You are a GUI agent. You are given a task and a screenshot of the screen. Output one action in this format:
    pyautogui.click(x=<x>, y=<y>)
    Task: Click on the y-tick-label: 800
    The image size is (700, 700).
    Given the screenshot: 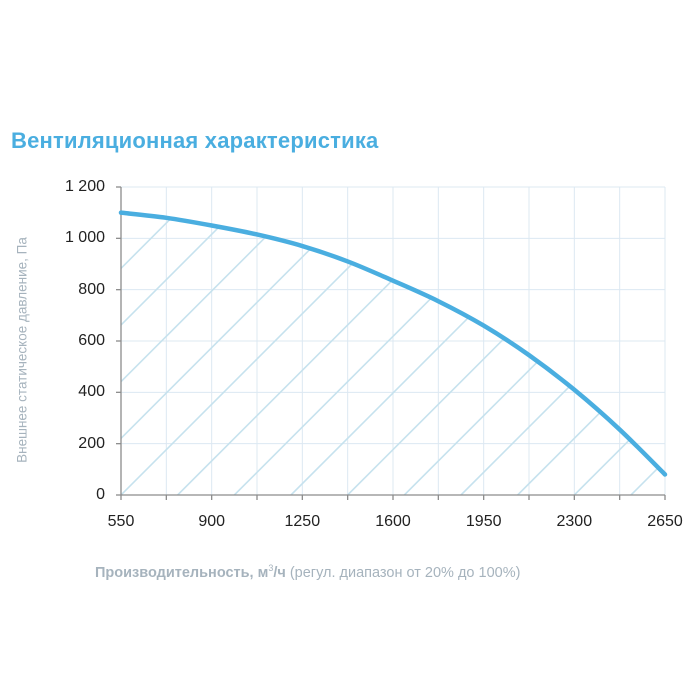 What is the action you would take?
    pyautogui.click(x=91, y=289)
    